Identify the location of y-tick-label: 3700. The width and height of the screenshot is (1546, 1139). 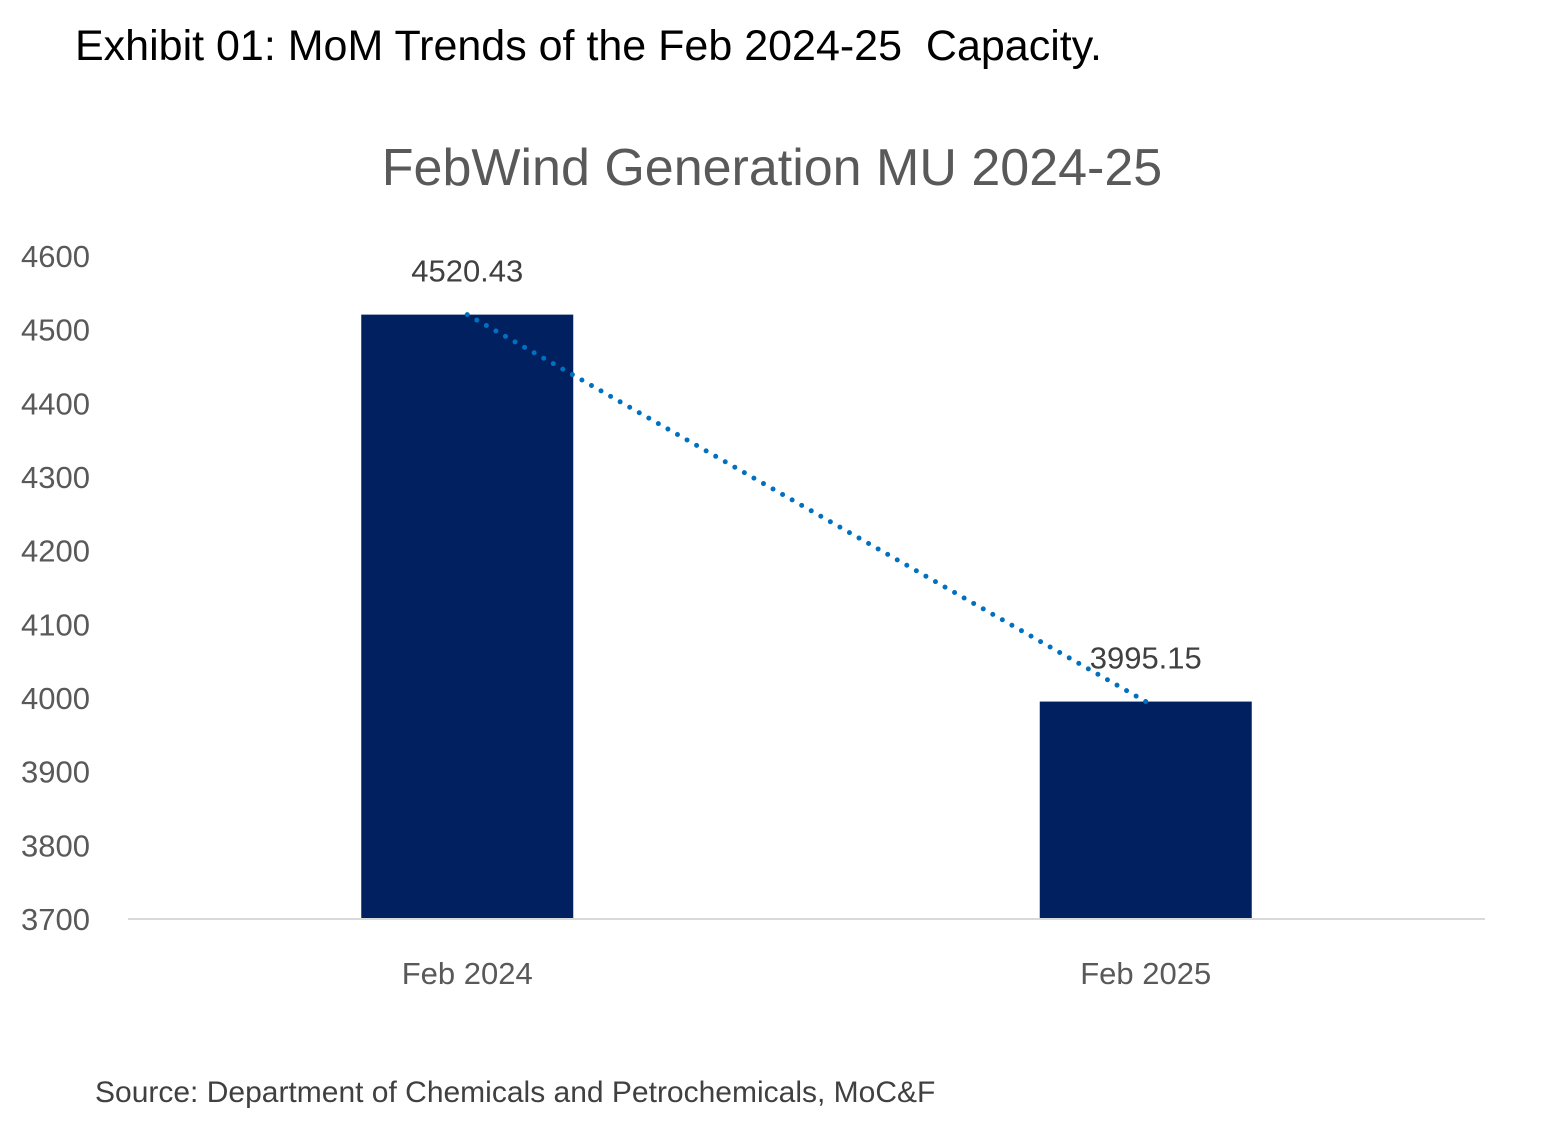
(55, 919).